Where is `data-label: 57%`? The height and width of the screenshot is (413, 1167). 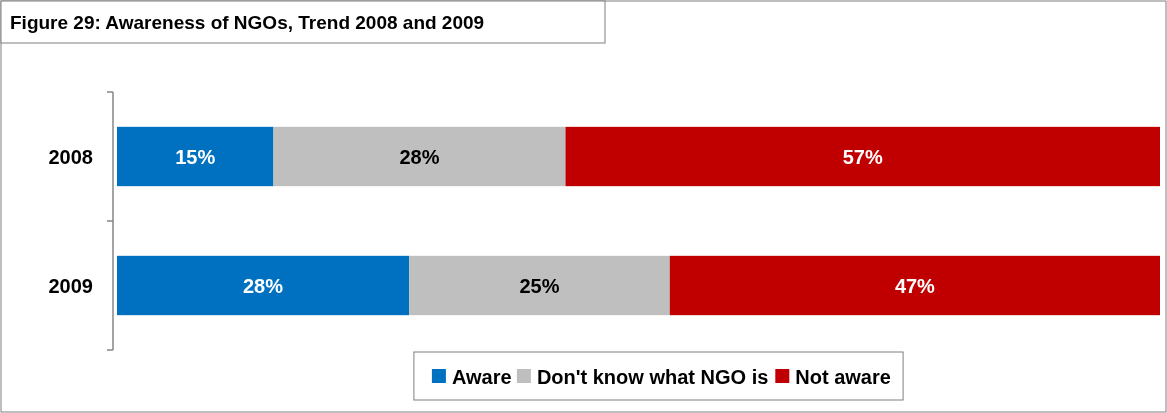
data-label: 57% is located at coordinates (862, 156).